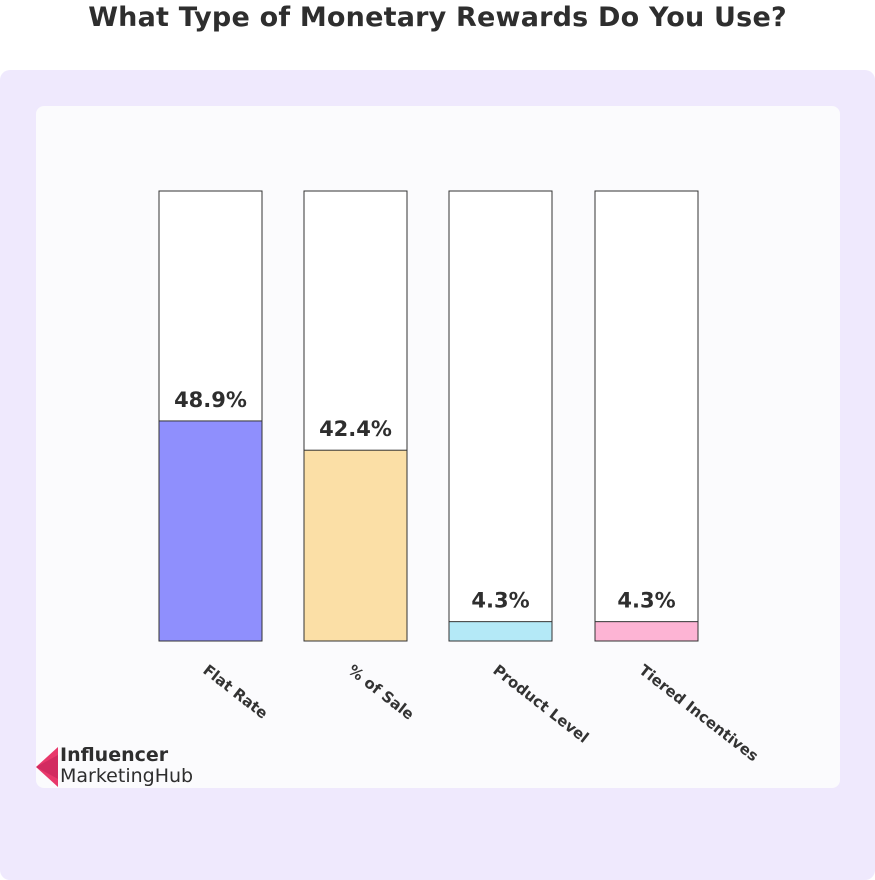 This screenshot has width=875, height=880. I want to click on data-label: 42.4%, so click(355, 429).